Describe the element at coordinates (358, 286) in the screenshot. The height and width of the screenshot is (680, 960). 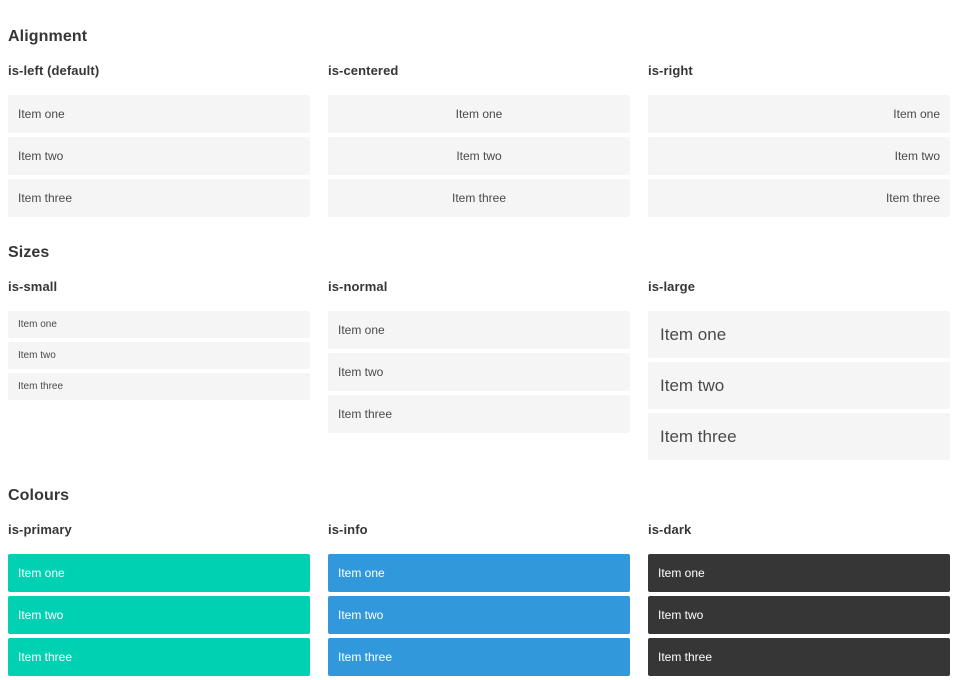
I see `column-heading: is-normal` at that location.